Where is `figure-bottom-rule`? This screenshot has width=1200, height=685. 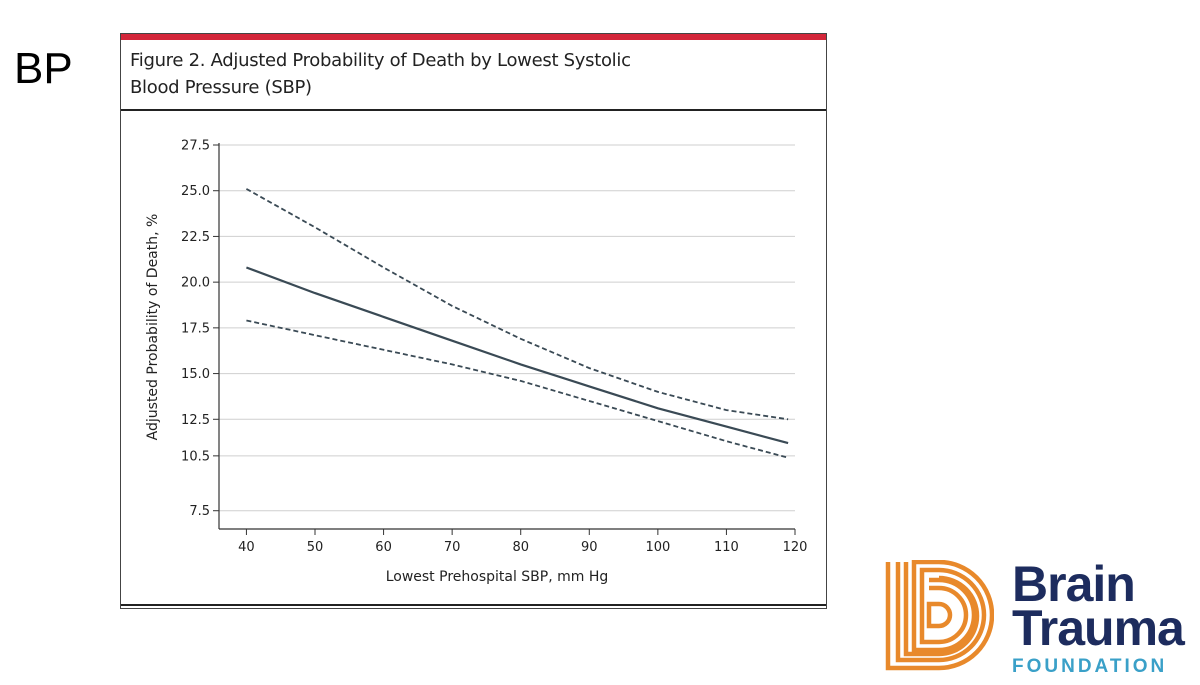
figure-bottom-rule is located at coordinates (473, 605).